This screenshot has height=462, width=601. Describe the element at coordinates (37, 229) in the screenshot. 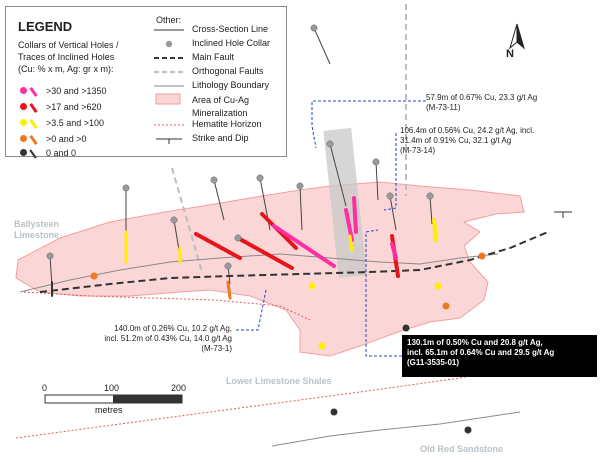

I see `label-ballysteen-limestone: Ballysteen Limestone` at that location.